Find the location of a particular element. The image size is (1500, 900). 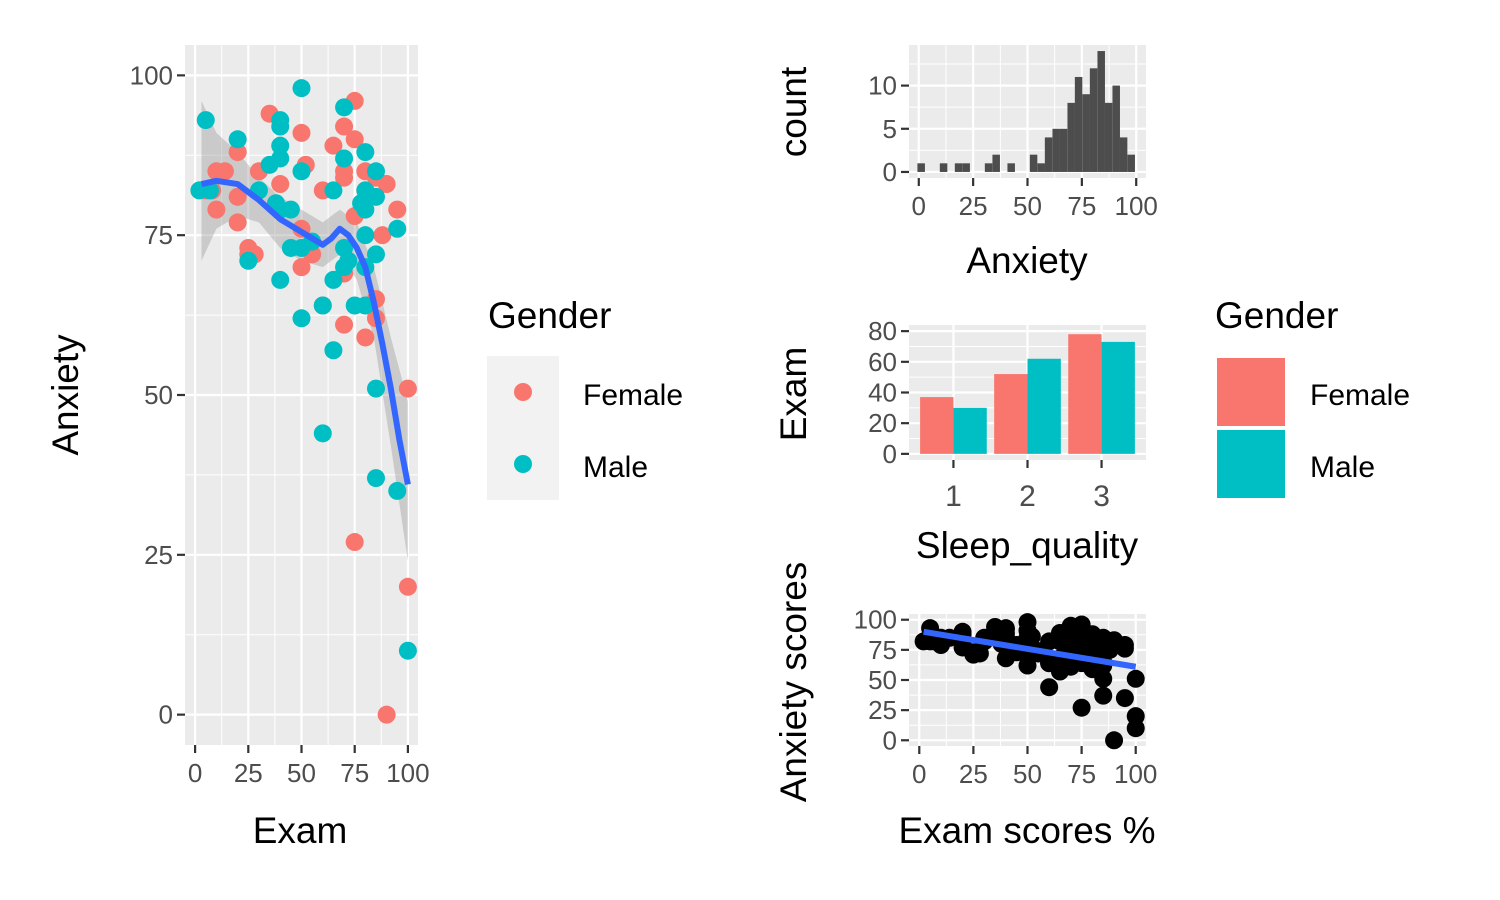

y-tick-label: 75 is located at coordinates (158, 235).